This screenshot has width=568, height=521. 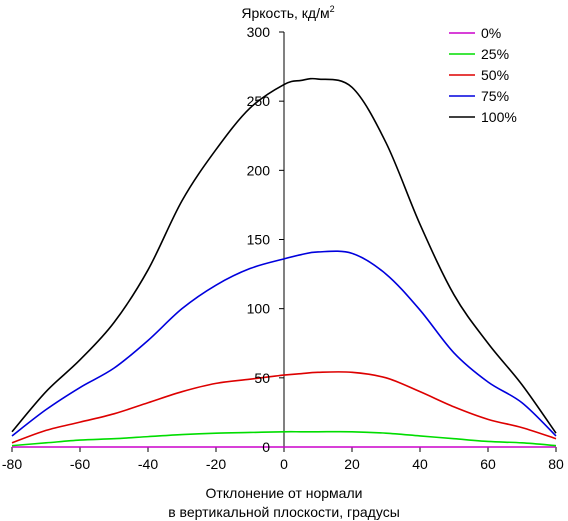 What do you see at coordinates (495, 54) in the screenshot?
I see `legend-label: 25%` at bounding box center [495, 54].